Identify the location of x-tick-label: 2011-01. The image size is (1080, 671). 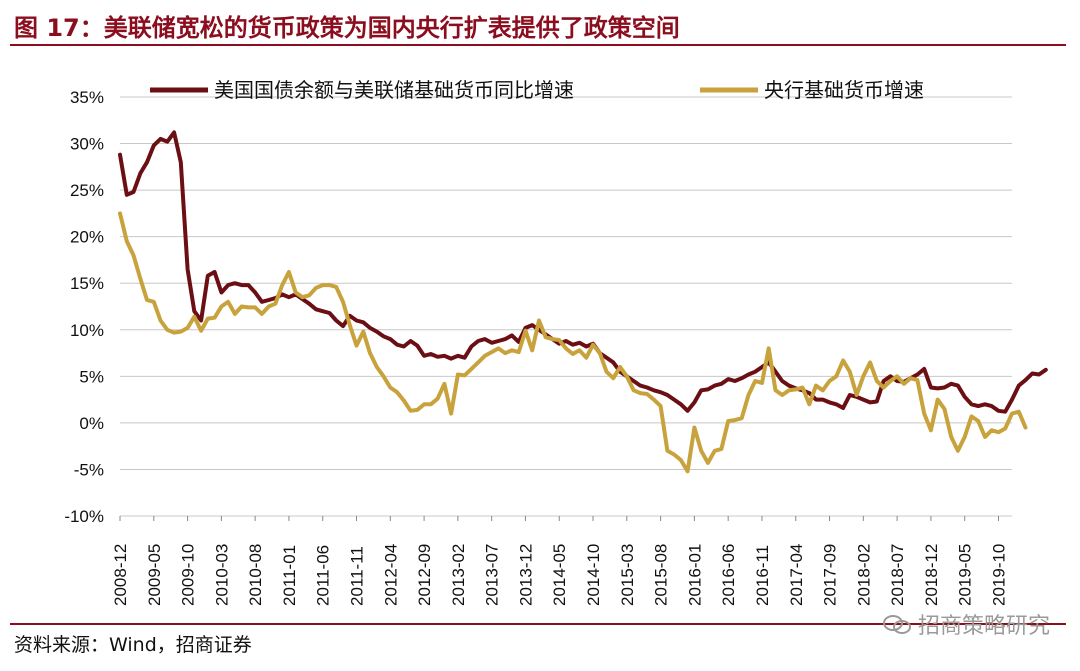
(289, 575).